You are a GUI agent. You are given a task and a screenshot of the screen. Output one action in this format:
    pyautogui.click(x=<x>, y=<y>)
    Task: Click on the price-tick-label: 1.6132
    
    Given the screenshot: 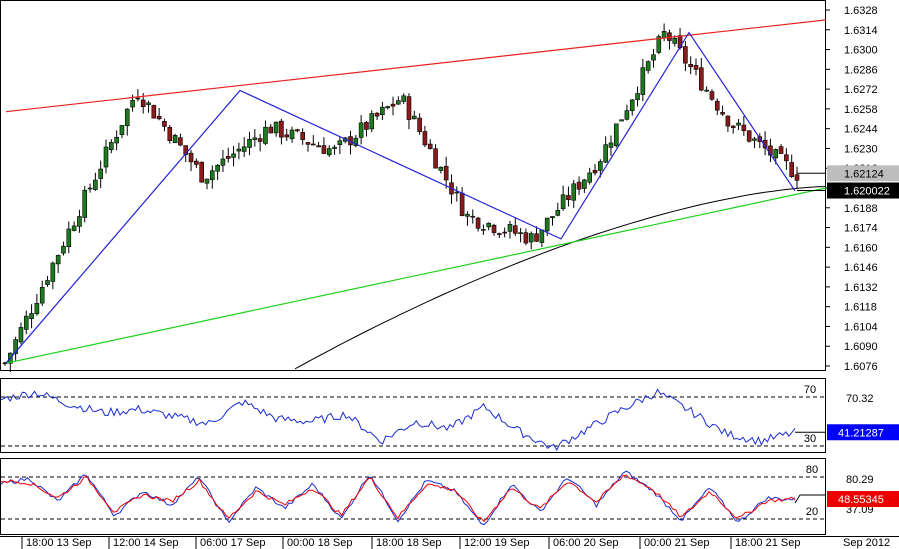 What is the action you would take?
    pyautogui.click(x=861, y=288)
    